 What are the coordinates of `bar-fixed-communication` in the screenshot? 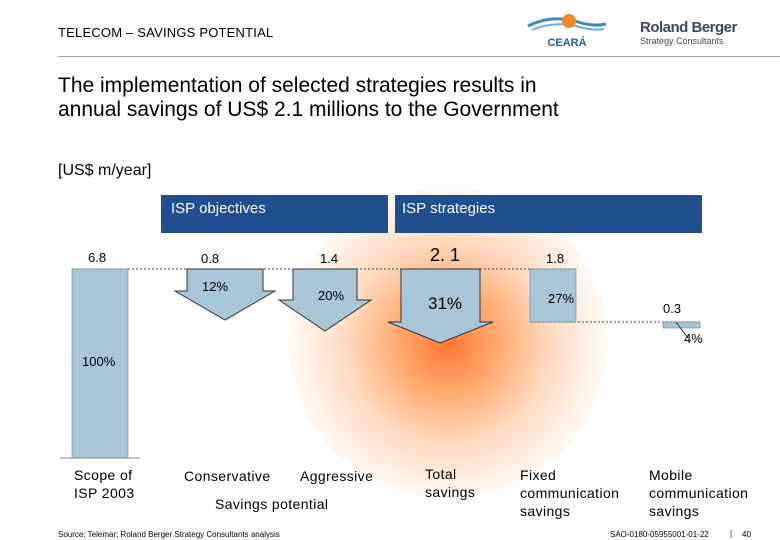 It's located at (553, 295).